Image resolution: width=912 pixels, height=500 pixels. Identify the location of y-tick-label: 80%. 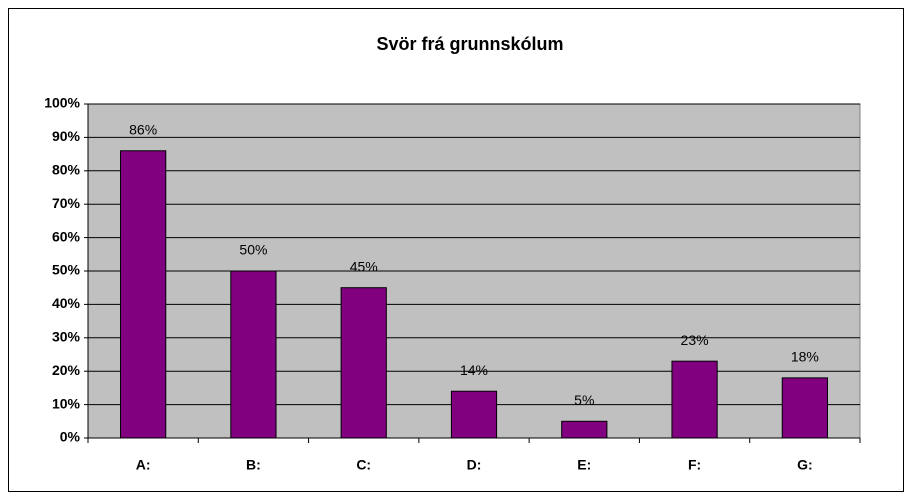
(66, 170).